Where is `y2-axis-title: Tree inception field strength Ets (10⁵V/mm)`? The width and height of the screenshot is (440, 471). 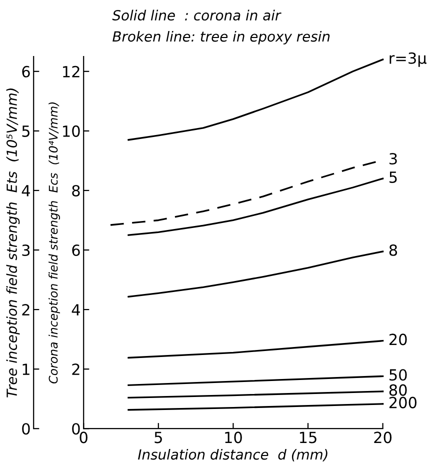
y2-axis-title: Tree inception field strength Ets (10⁵V/mm) is located at coordinates (13, 243).